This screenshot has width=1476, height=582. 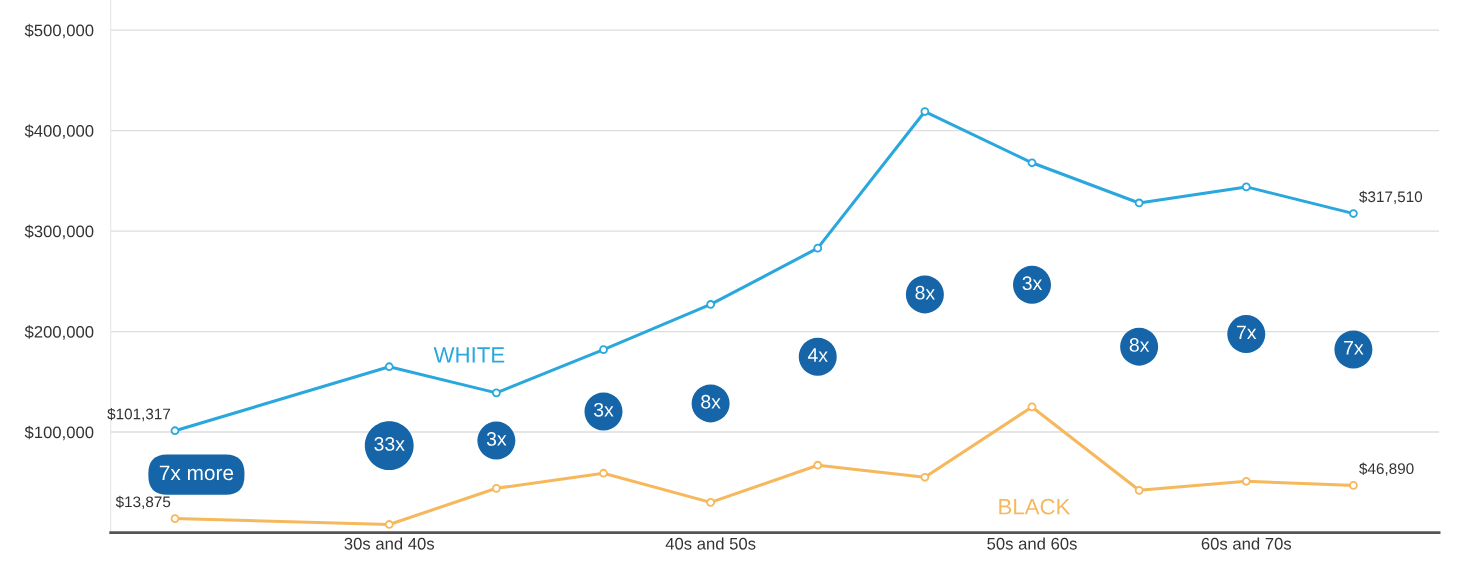 I want to click on x-tick-label: 60s and 70s, so click(x=1246, y=543).